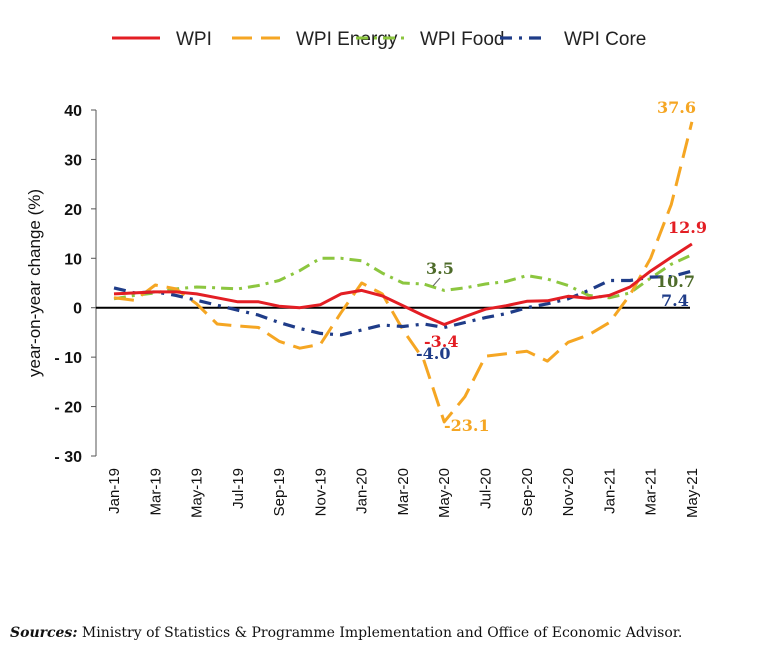 The image size is (759, 652). I want to click on data-label-wpi-food: 10.7, so click(675, 281).